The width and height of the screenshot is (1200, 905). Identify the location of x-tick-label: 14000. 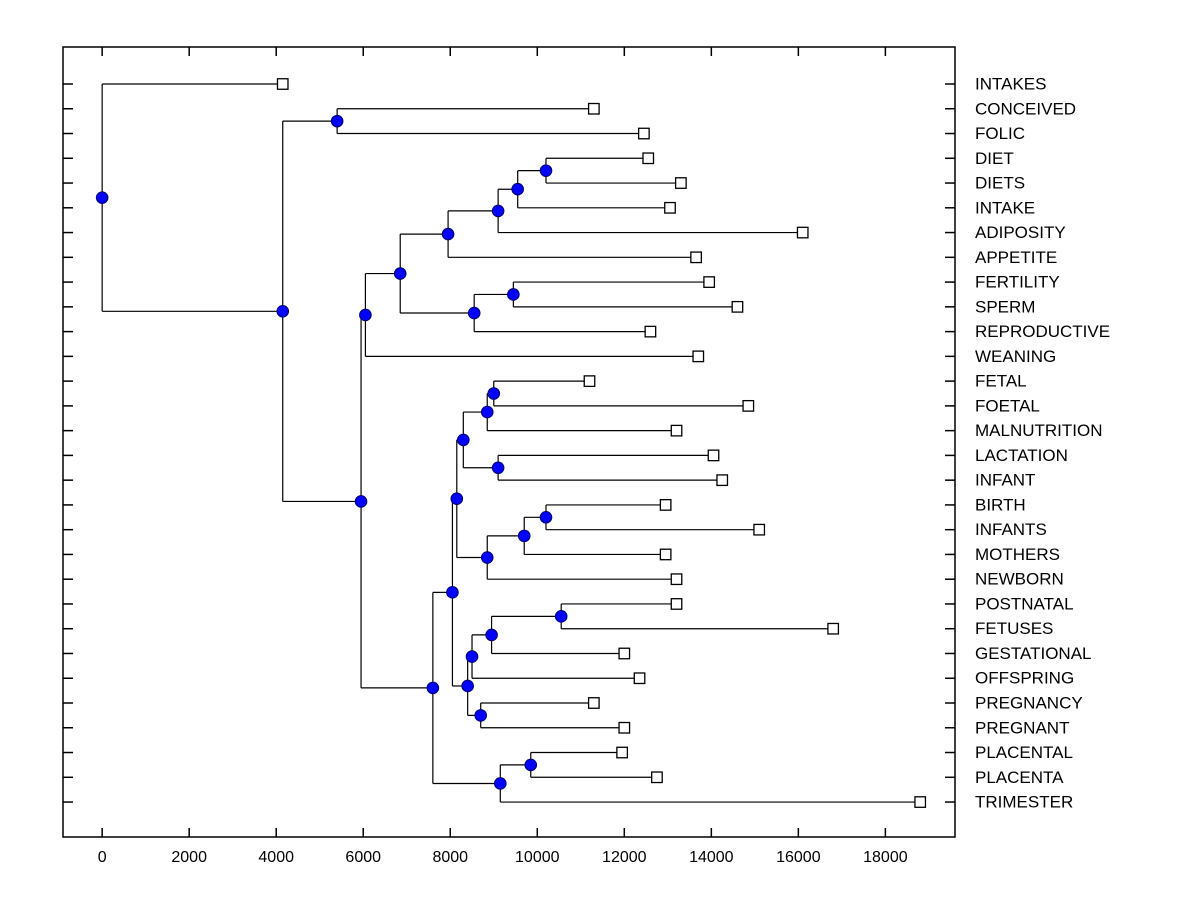
(711, 857).